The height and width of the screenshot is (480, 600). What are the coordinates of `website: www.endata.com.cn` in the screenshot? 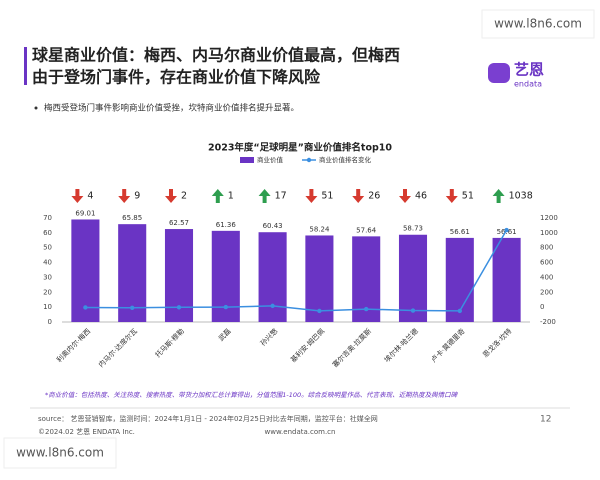 It's located at (300, 432).